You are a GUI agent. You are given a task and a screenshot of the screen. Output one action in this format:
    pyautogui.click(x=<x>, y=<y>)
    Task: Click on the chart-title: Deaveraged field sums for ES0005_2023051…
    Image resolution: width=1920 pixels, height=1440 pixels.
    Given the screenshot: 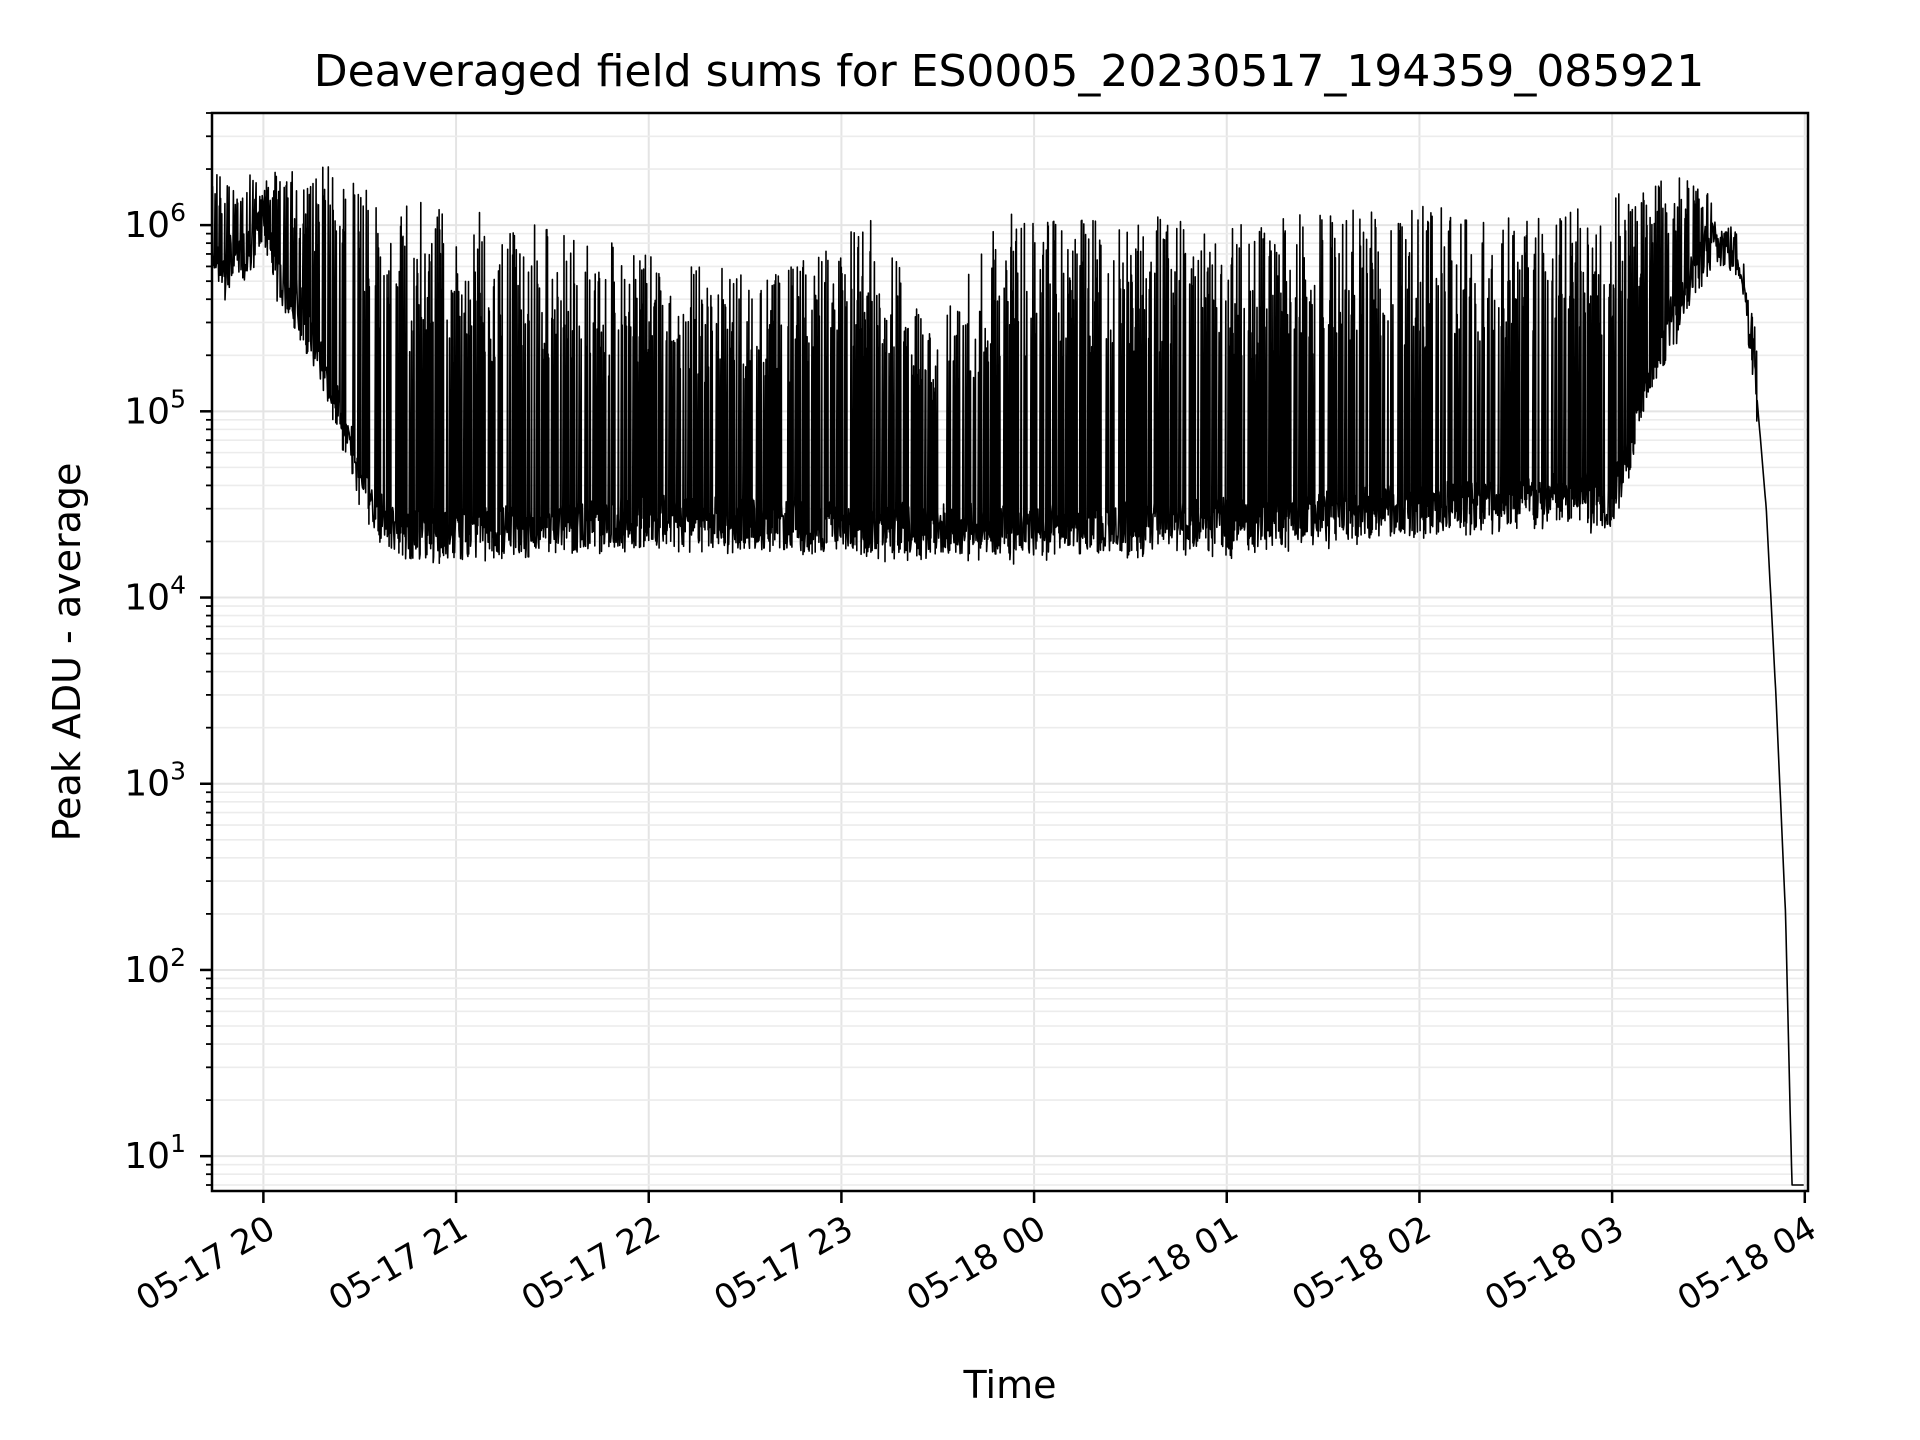 What is the action you would take?
    pyautogui.click(x=1009, y=71)
    